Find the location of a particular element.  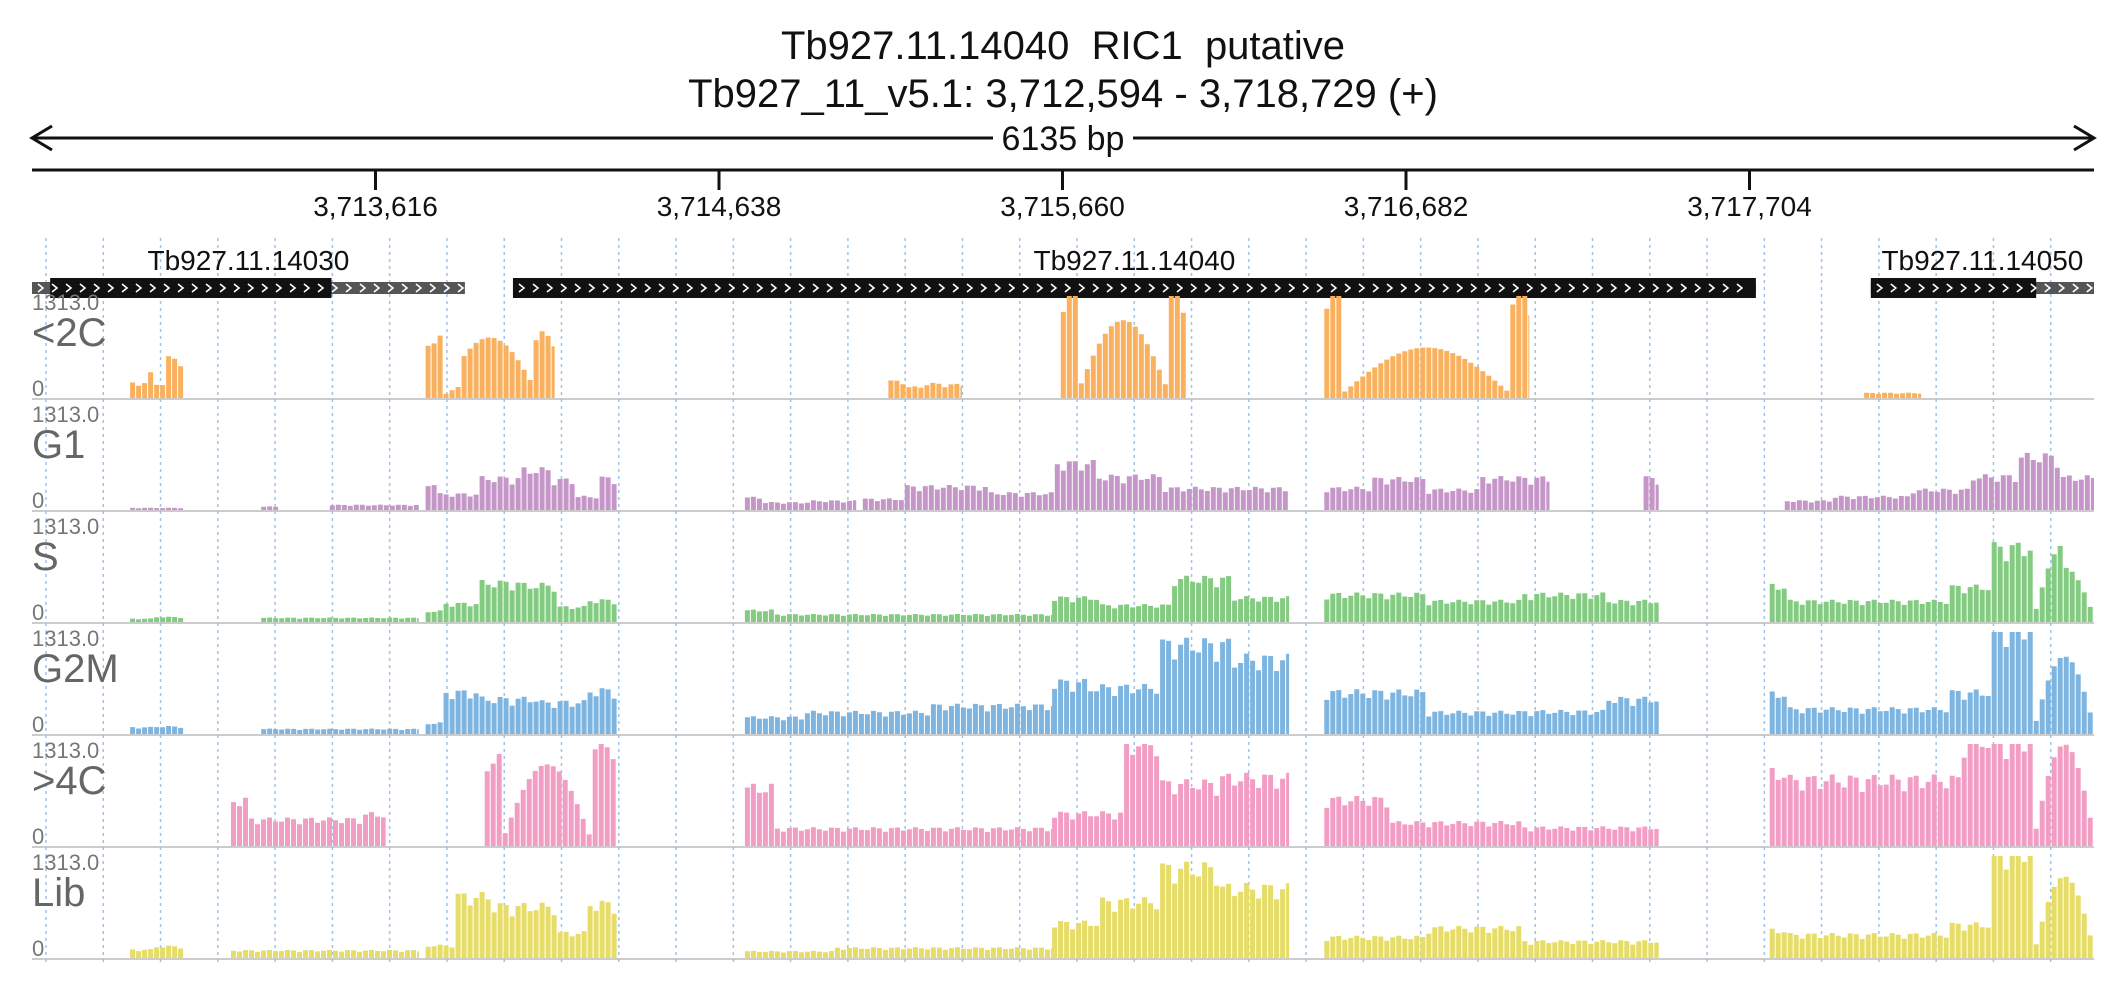

track-name-label: G2M is located at coordinates (75, 669).